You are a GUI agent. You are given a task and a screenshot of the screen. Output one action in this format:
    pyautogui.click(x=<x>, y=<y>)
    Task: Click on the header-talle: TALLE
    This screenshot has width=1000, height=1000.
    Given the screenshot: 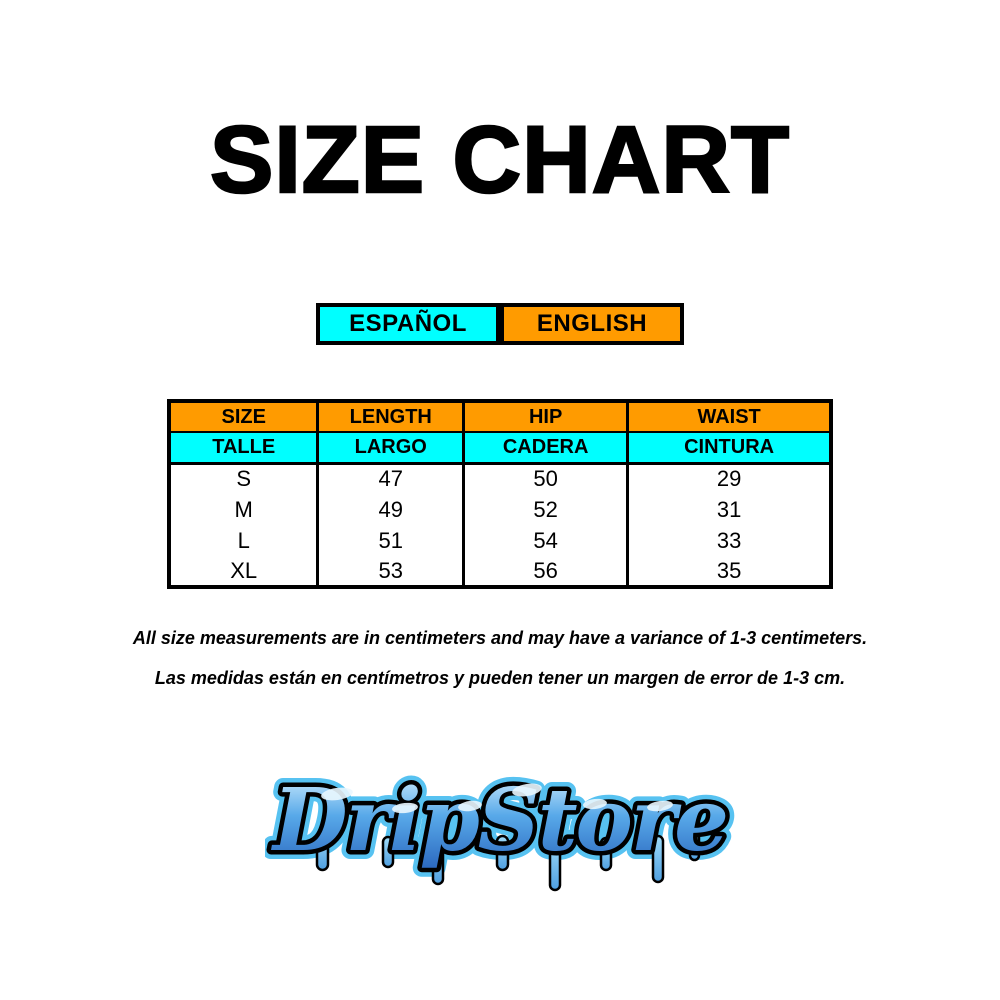 What is the action you would take?
    pyautogui.click(x=243, y=448)
    